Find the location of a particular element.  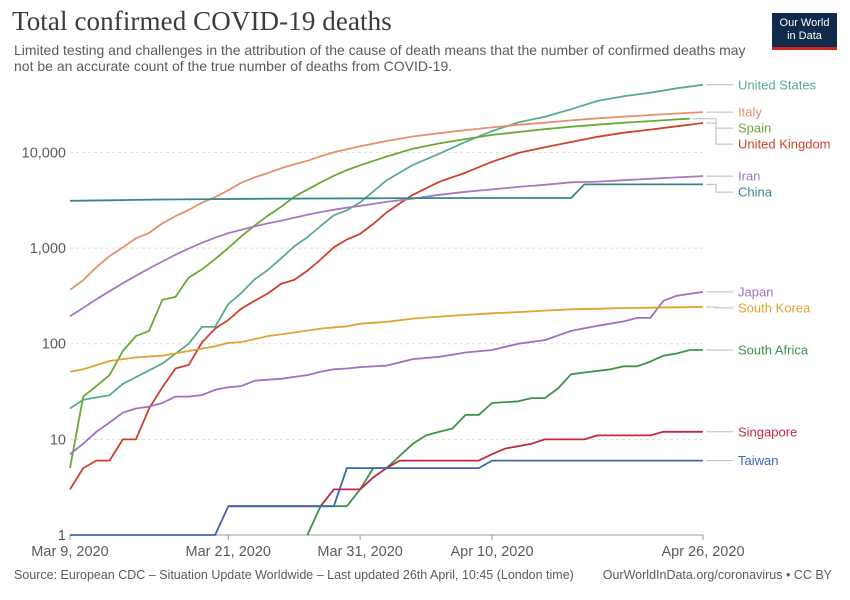

logo-accent-bar is located at coordinates (804, 48).